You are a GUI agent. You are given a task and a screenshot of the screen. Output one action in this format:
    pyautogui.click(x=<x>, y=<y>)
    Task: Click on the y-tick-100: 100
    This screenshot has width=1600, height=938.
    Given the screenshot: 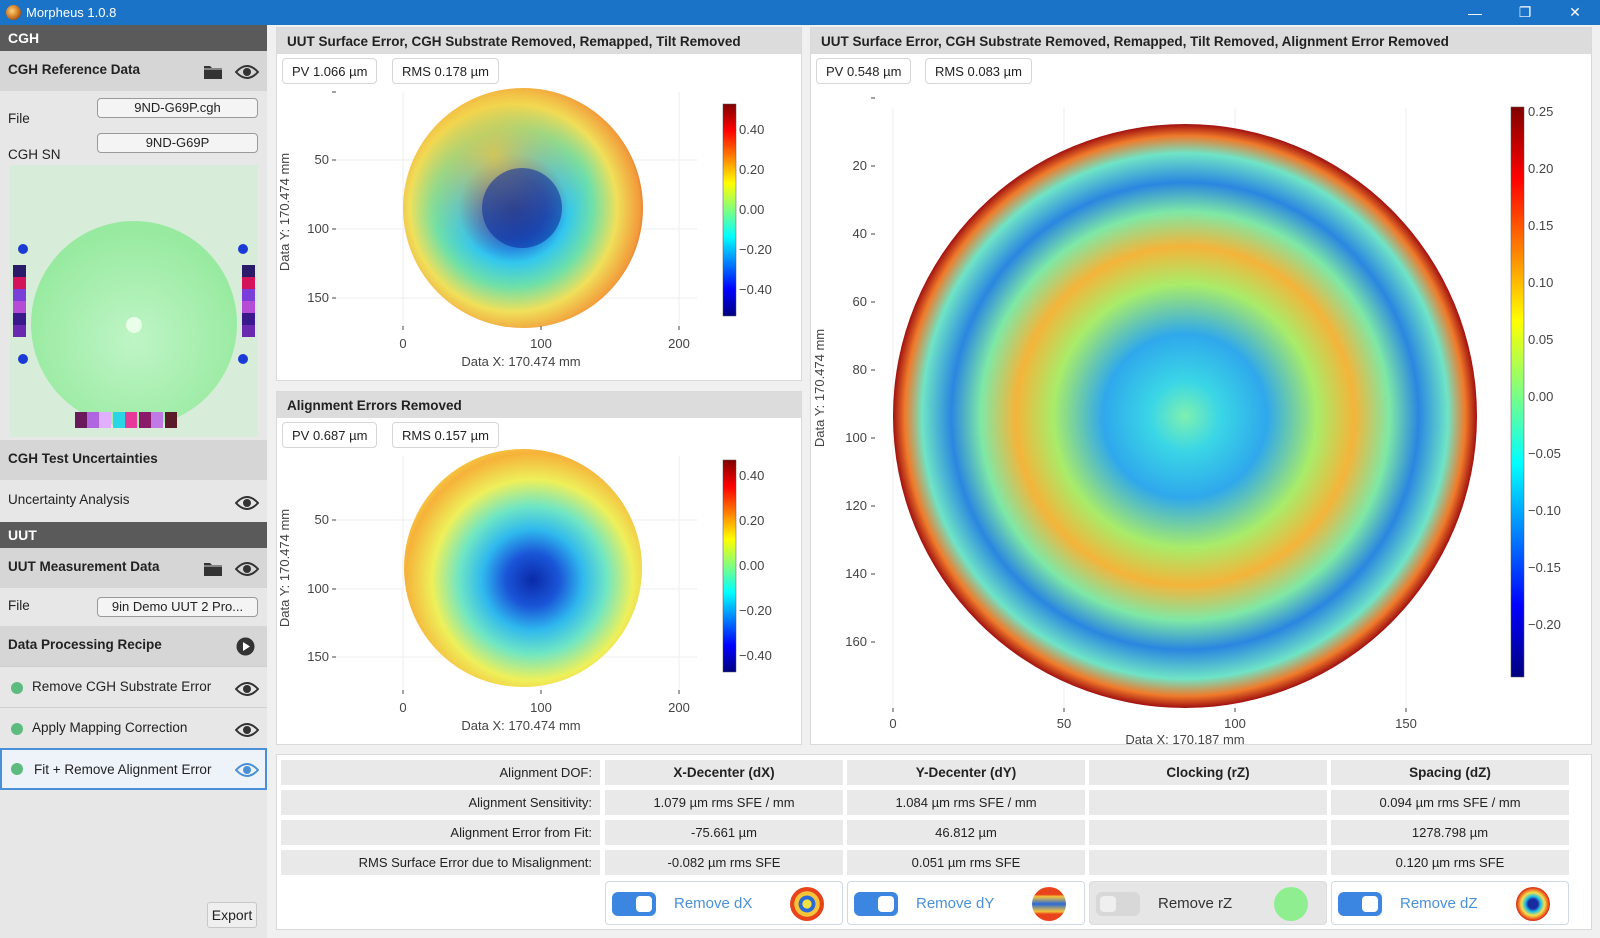 What is the action you would take?
    pyautogui.click(x=318, y=588)
    